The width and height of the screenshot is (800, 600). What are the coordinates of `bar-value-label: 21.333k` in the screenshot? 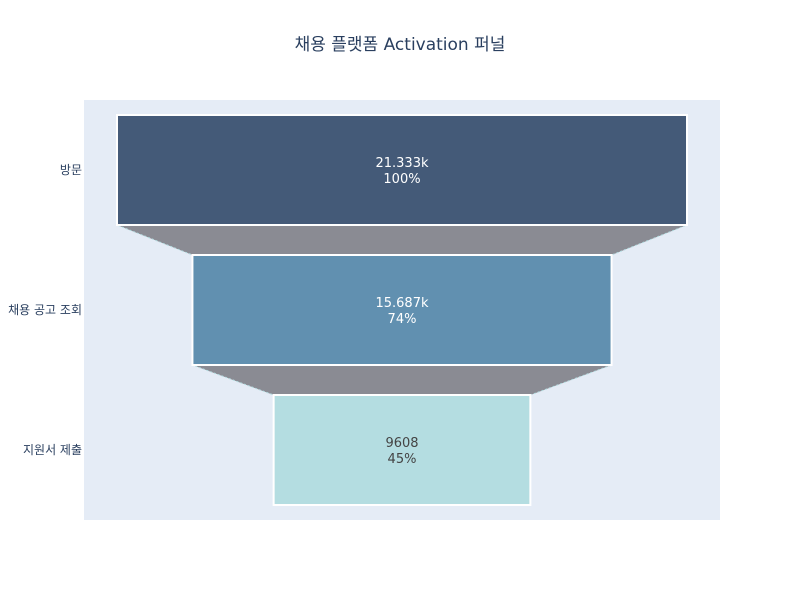 It's located at (401, 163).